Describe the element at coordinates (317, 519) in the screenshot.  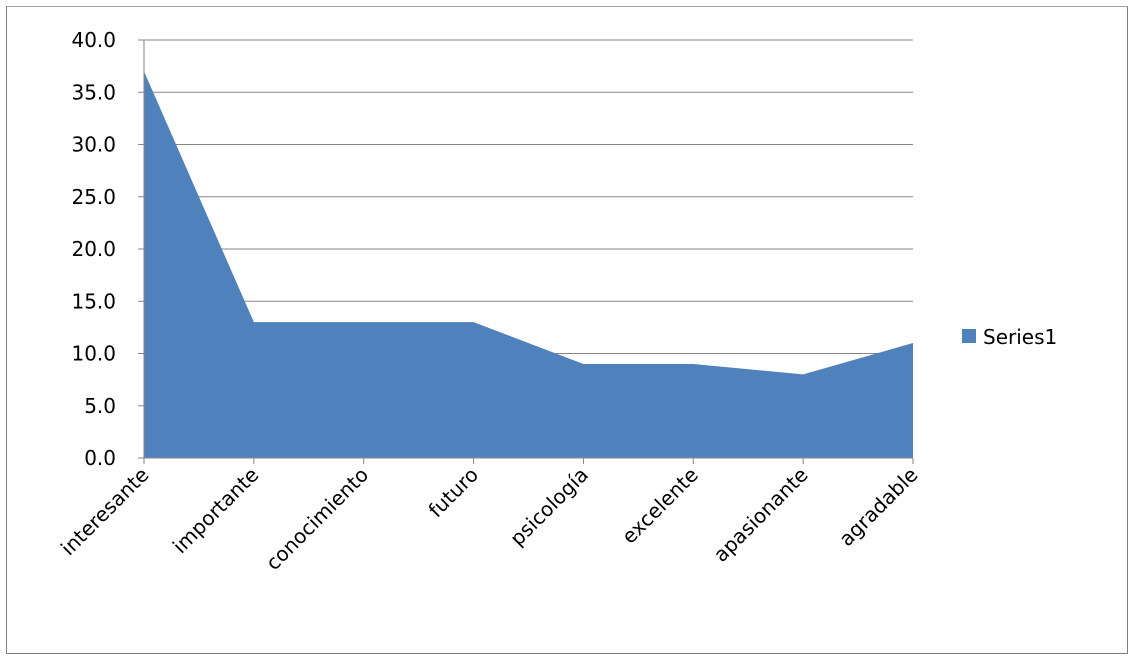
I see `x-category-label: conocimiento` at that location.